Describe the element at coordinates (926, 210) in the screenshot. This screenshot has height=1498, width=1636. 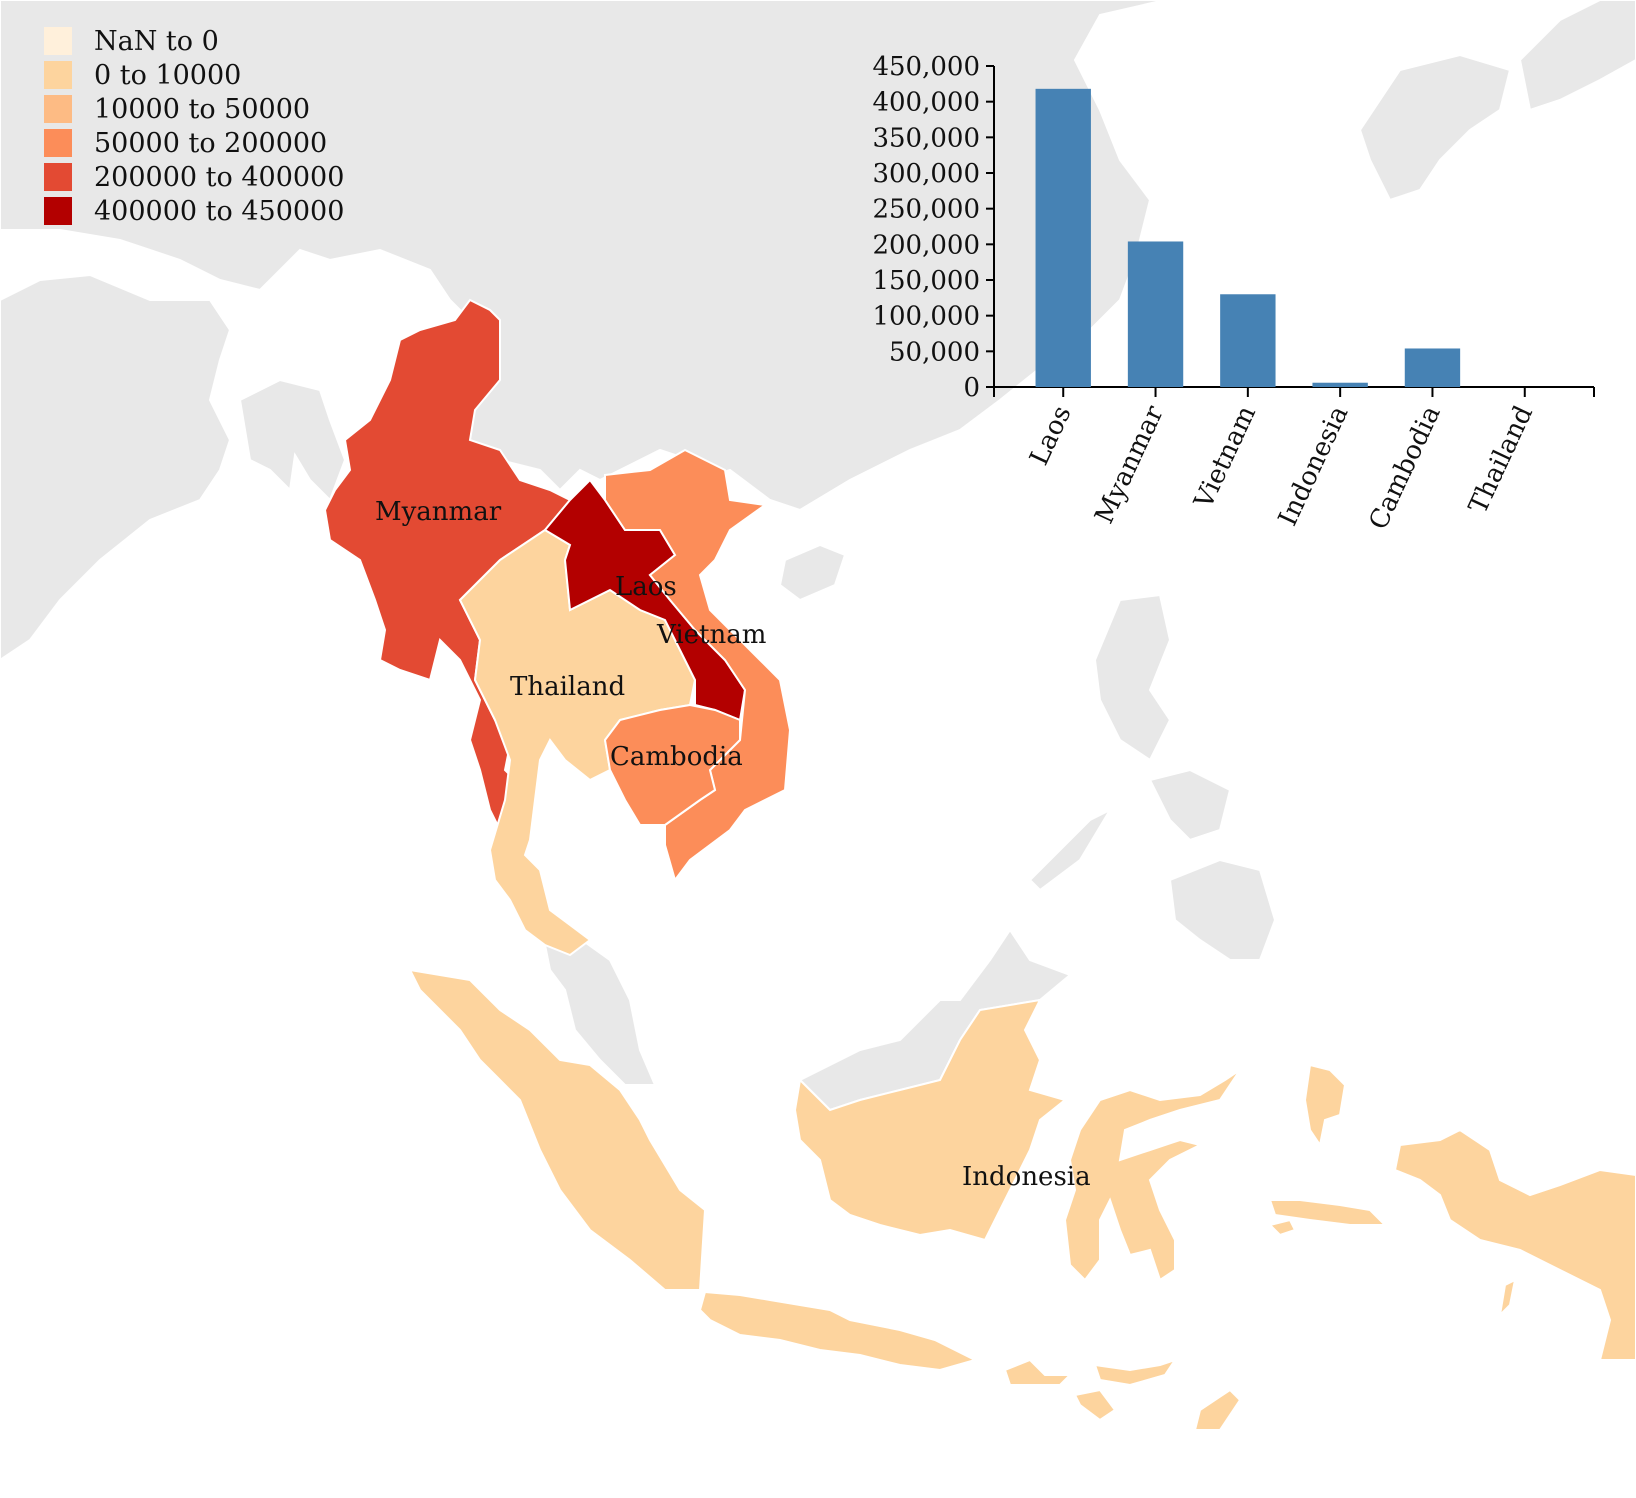
I see `y-tick-label: 250,000` at that location.